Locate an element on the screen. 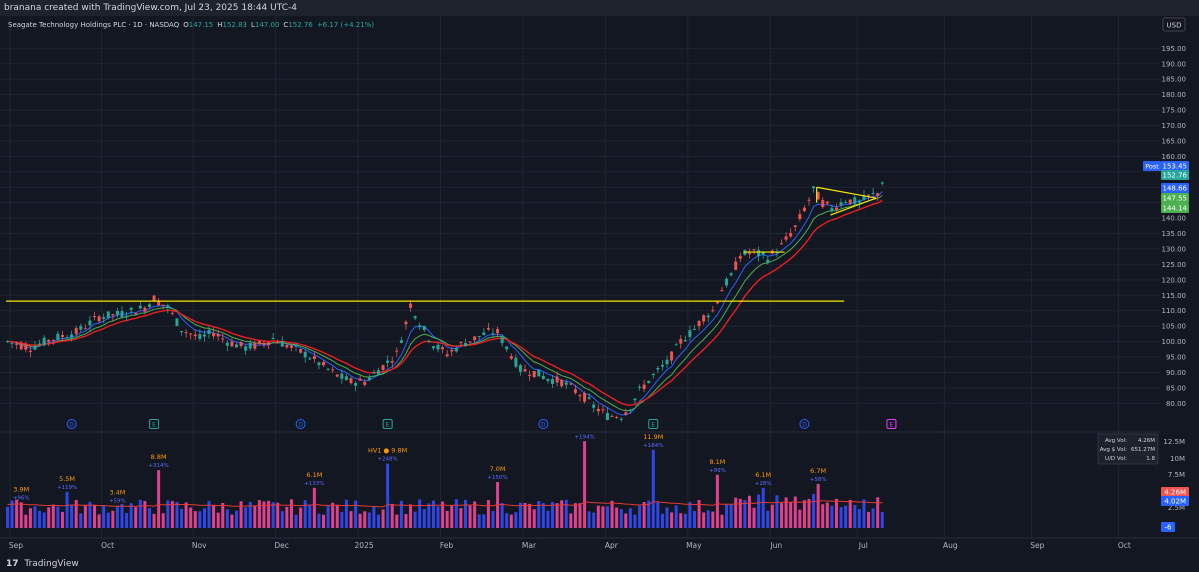 The height and width of the screenshot is (572, 1199). volume-tick-label: 7.5M is located at coordinates (1176, 475).